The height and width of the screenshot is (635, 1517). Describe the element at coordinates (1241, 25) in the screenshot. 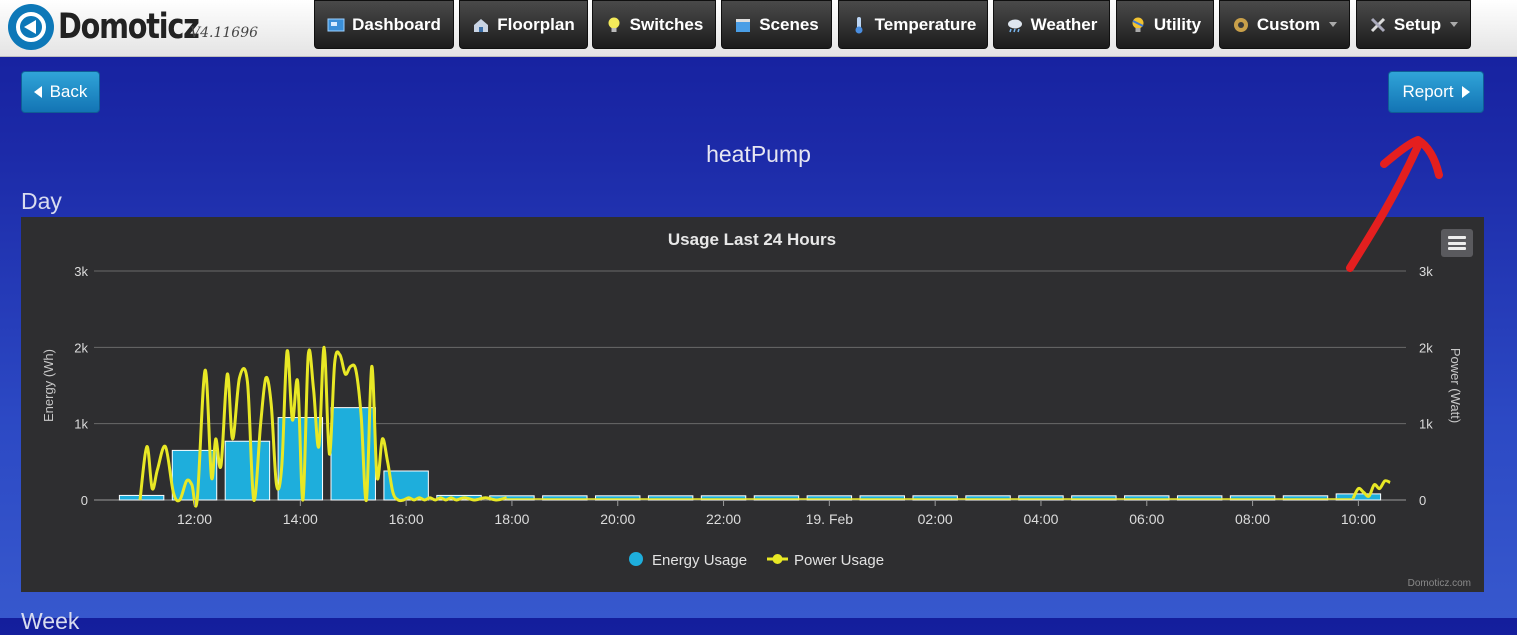

I see `gear-icon` at that location.